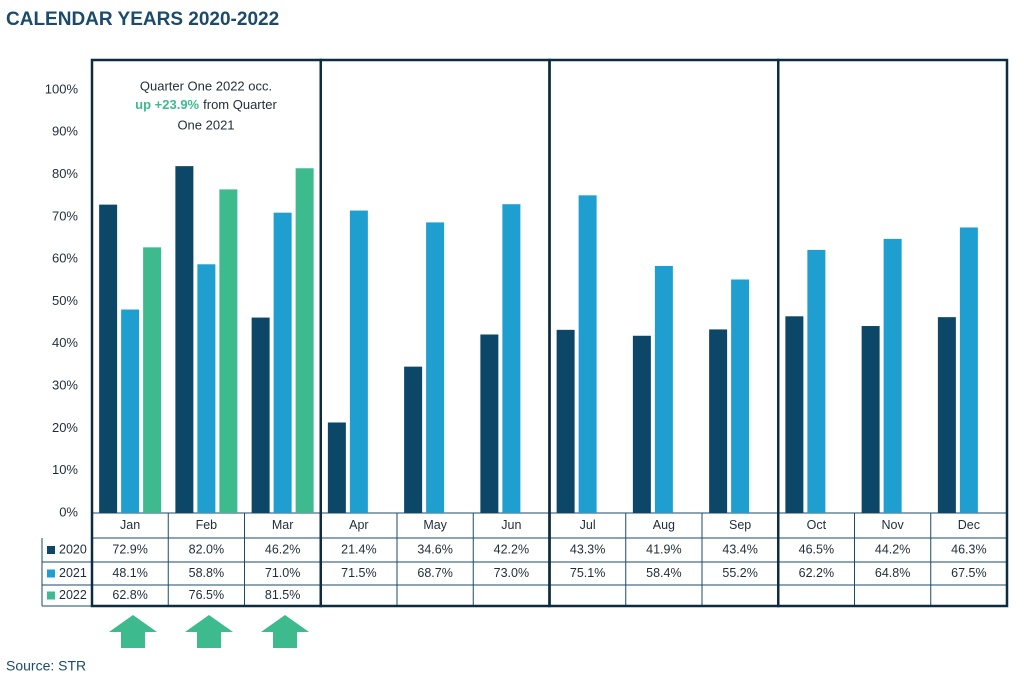  Describe the element at coordinates (511, 549) in the screenshot. I see `data-label: 42.2%` at that location.